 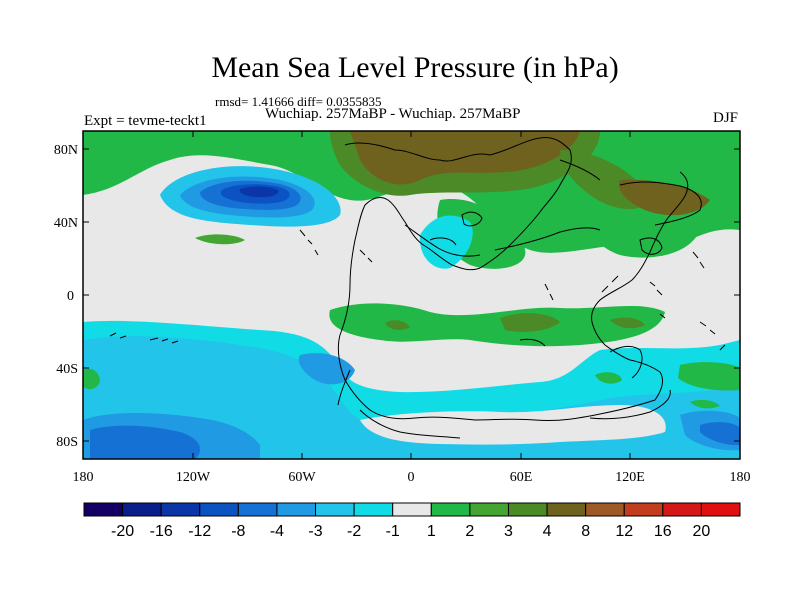 What do you see at coordinates (66, 223) in the screenshot?
I see `lat-tick-label: 40N` at bounding box center [66, 223].